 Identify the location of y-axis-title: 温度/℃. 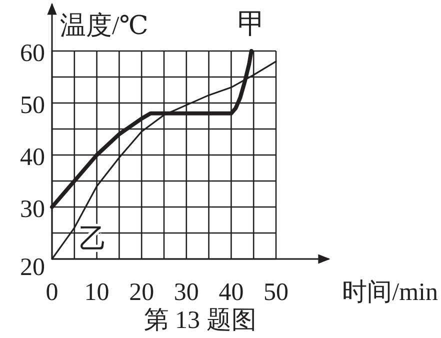
(104, 25).